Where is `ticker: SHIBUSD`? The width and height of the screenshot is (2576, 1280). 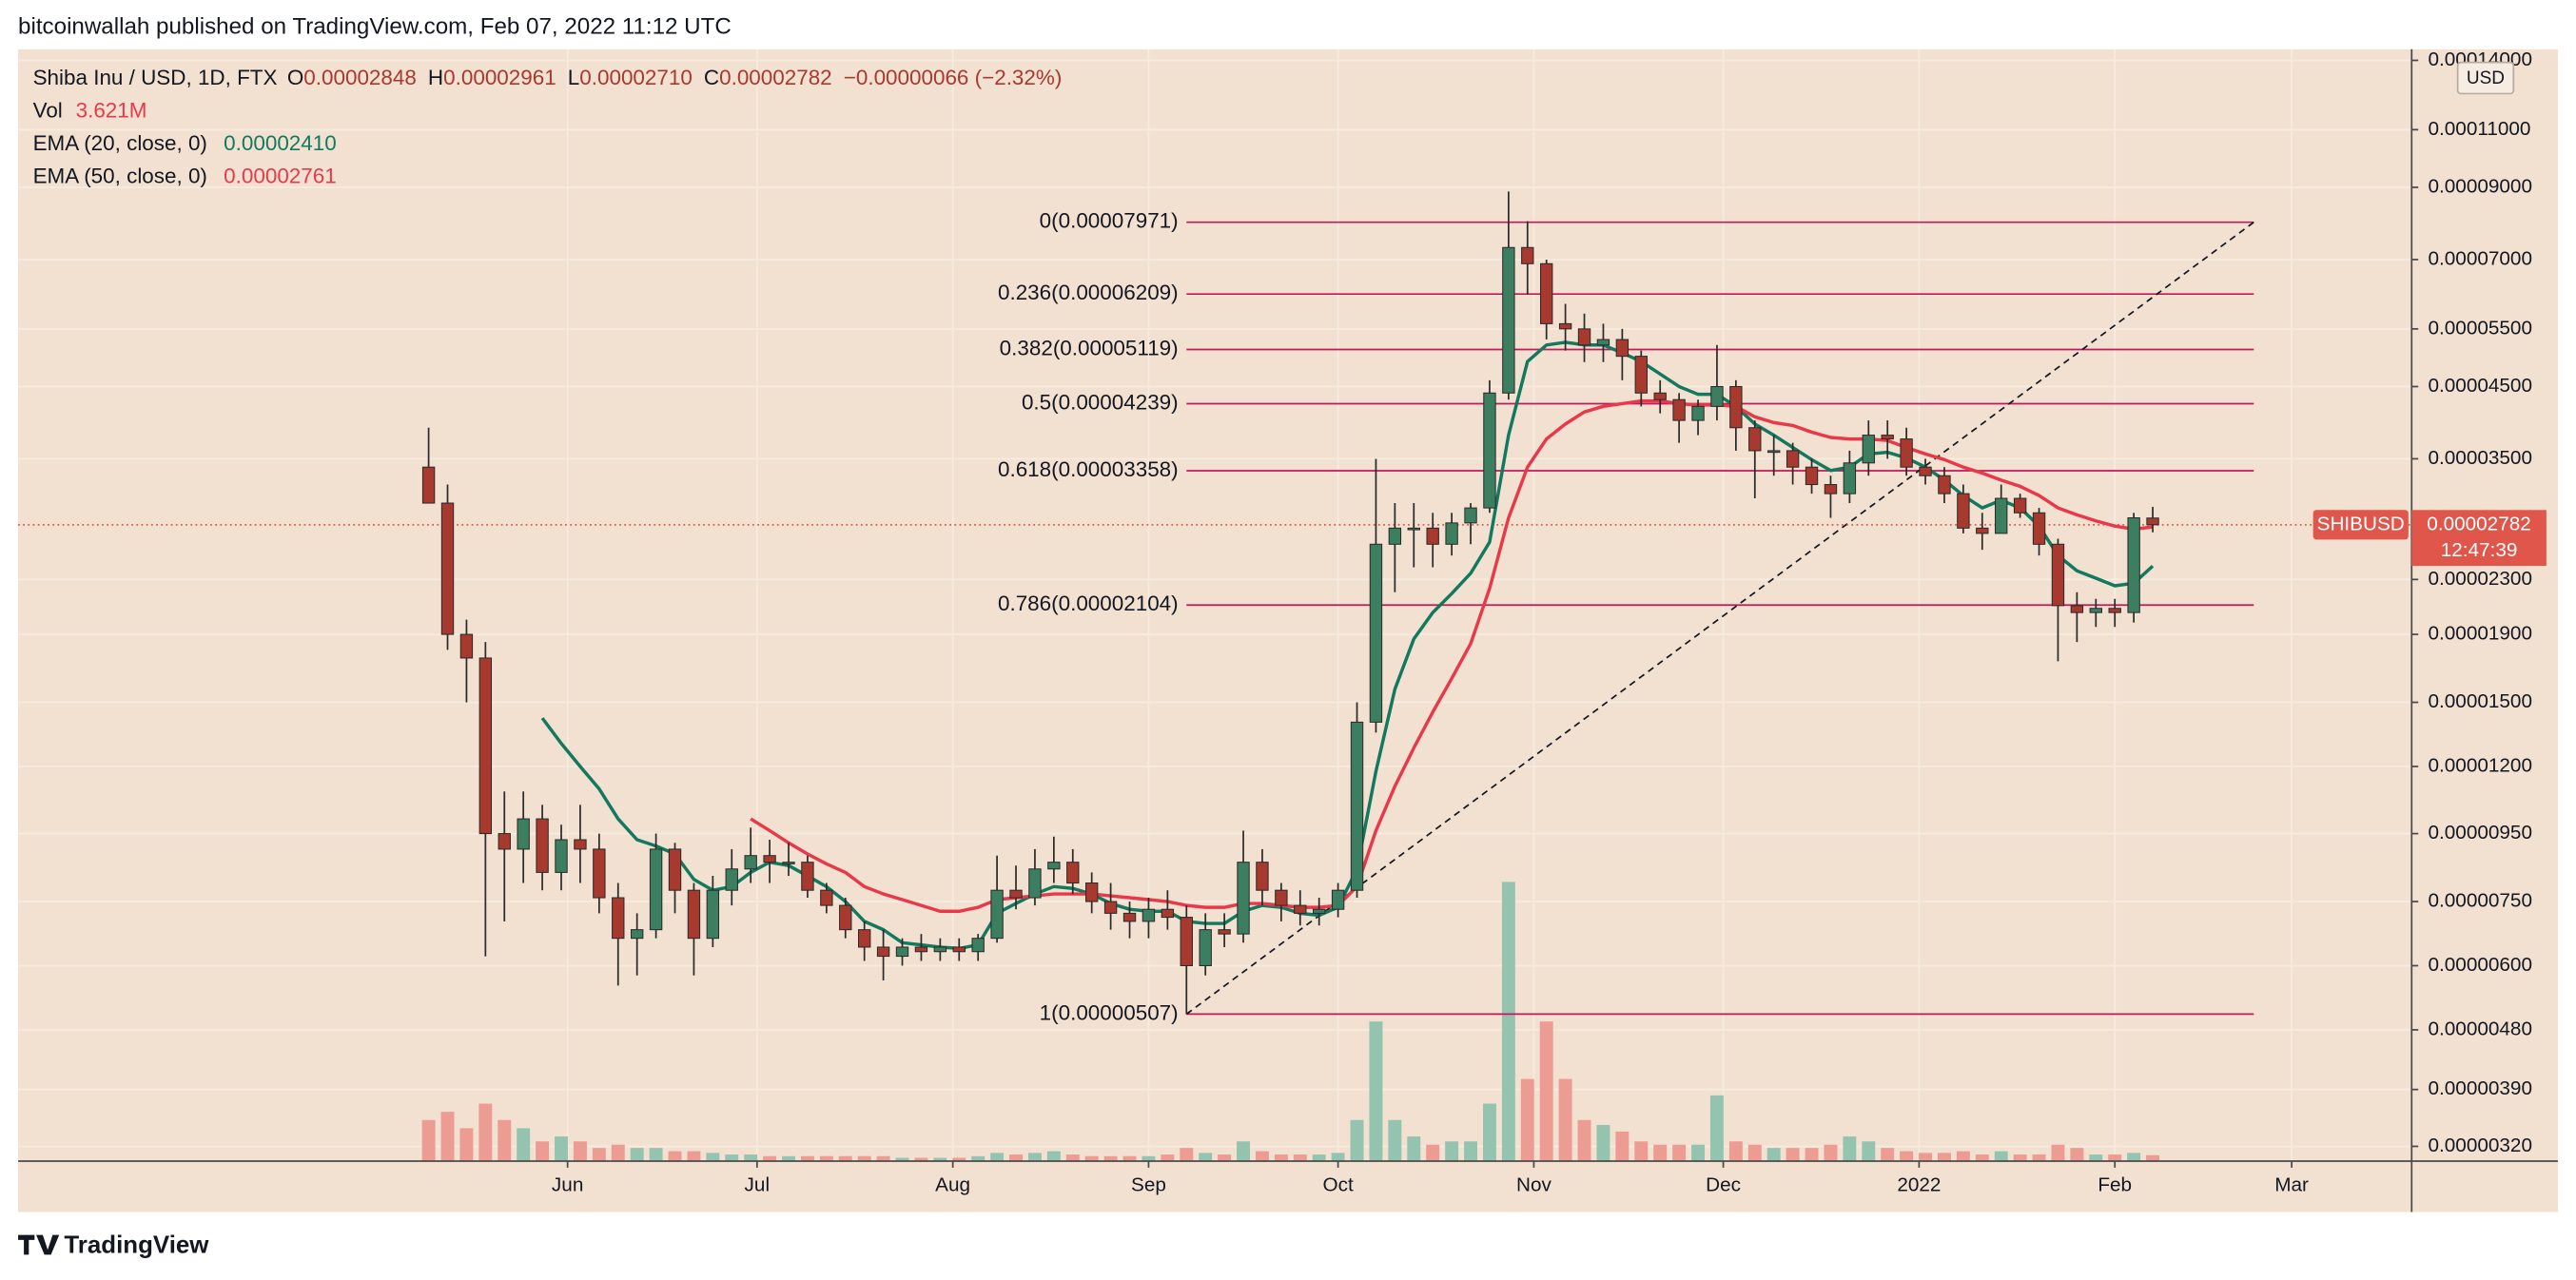
ticker: SHIBUSD is located at coordinates (2361, 523).